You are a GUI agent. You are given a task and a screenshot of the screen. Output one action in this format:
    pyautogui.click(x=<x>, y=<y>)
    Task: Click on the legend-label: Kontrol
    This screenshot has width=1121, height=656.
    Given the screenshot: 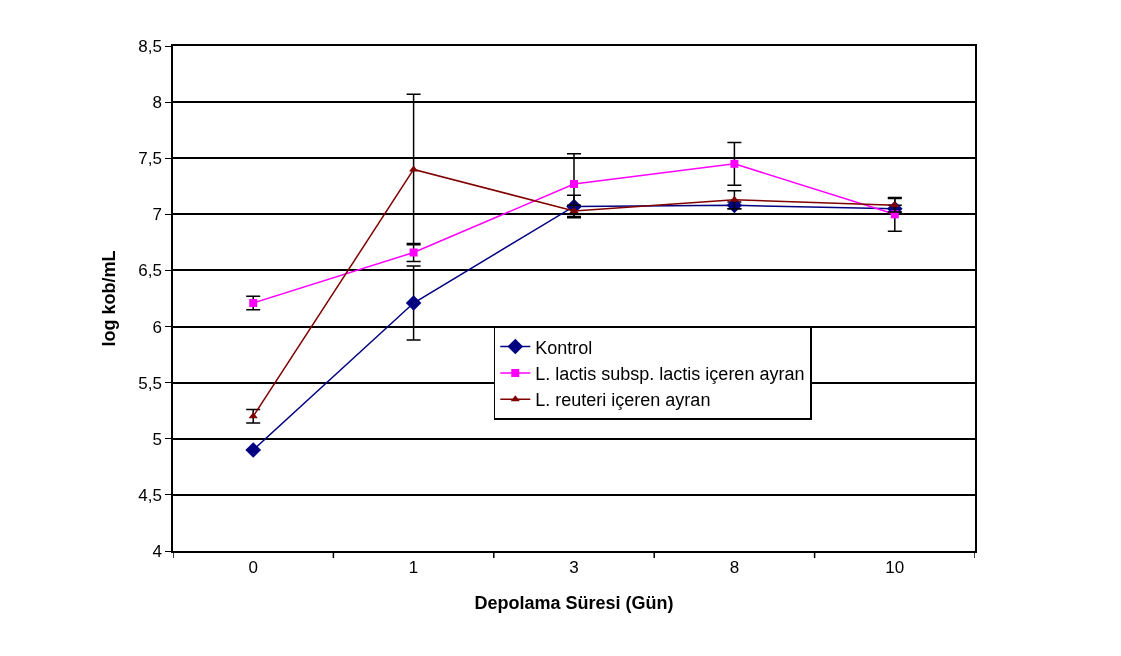 What is the action you would take?
    pyautogui.click(x=564, y=347)
    